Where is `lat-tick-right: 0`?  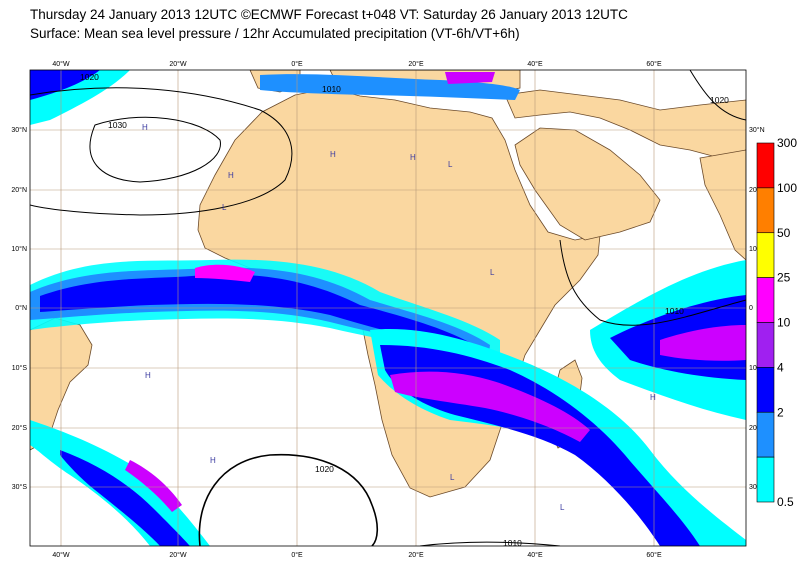 lat-tick-right: 0 is located at coordinates (751, 308).